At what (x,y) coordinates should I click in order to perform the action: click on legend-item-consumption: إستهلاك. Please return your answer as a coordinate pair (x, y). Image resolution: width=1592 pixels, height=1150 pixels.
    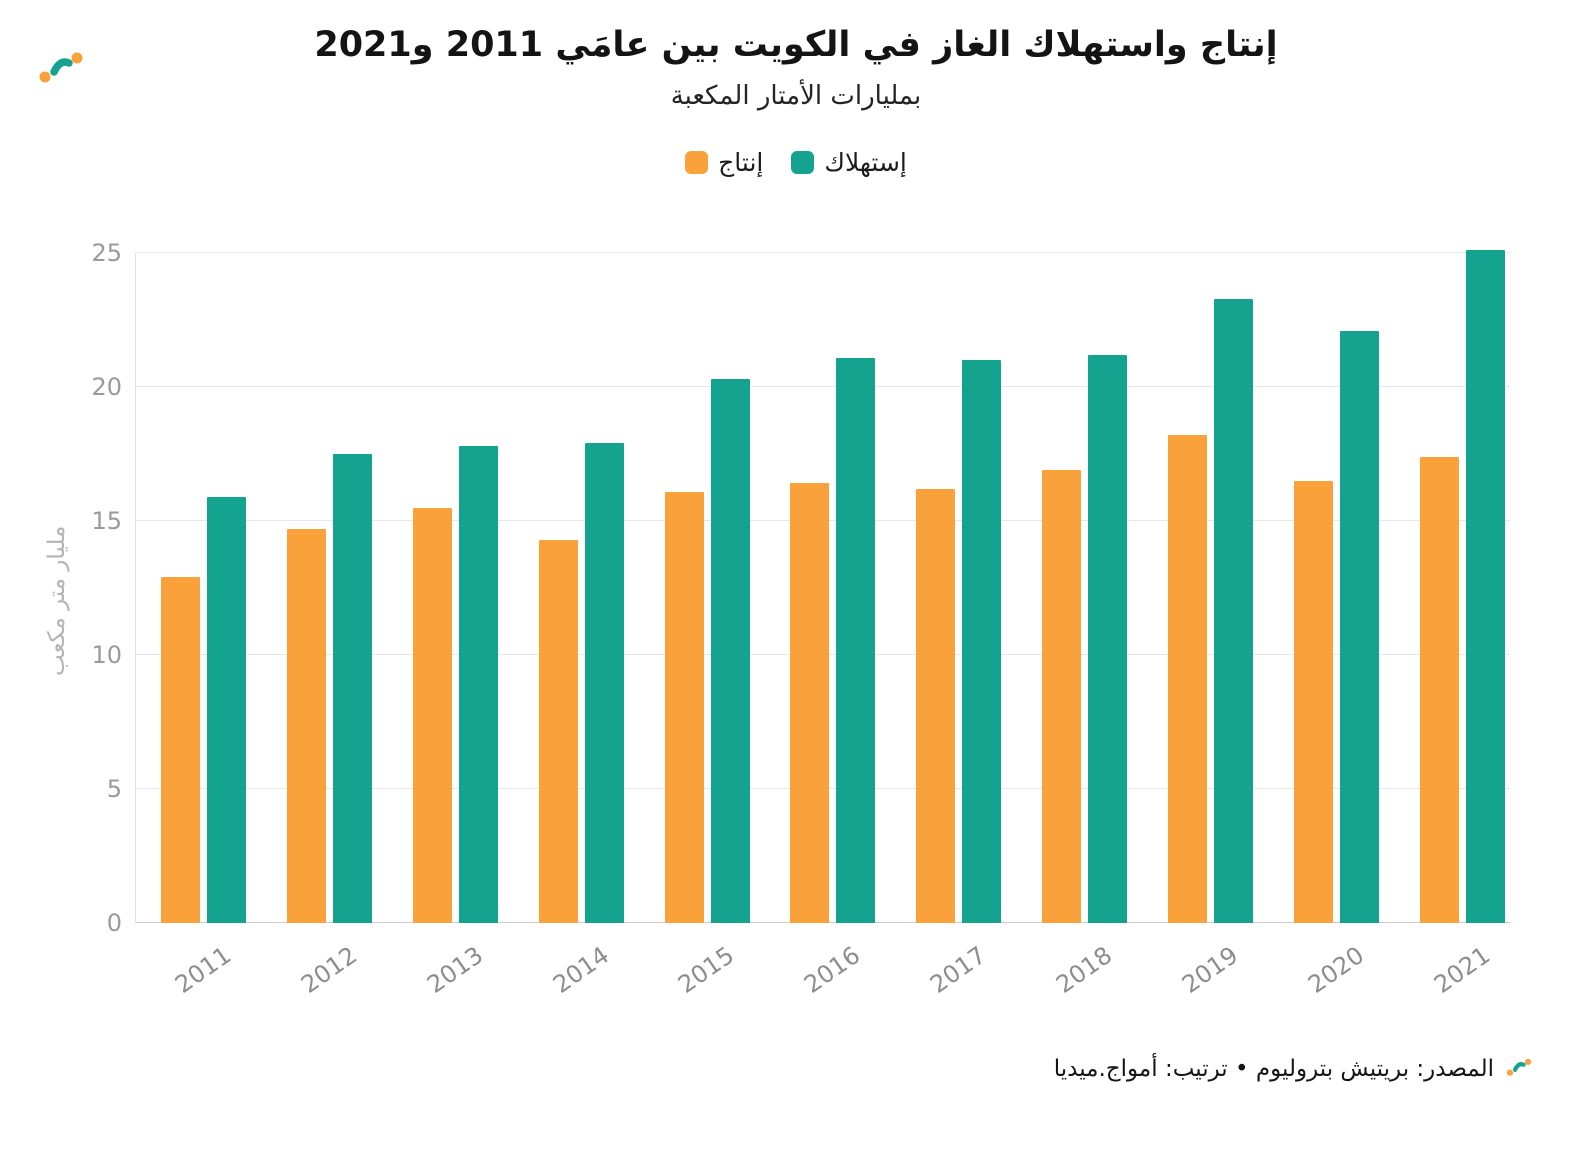
    Looking at the image, I should click on (849, 162).